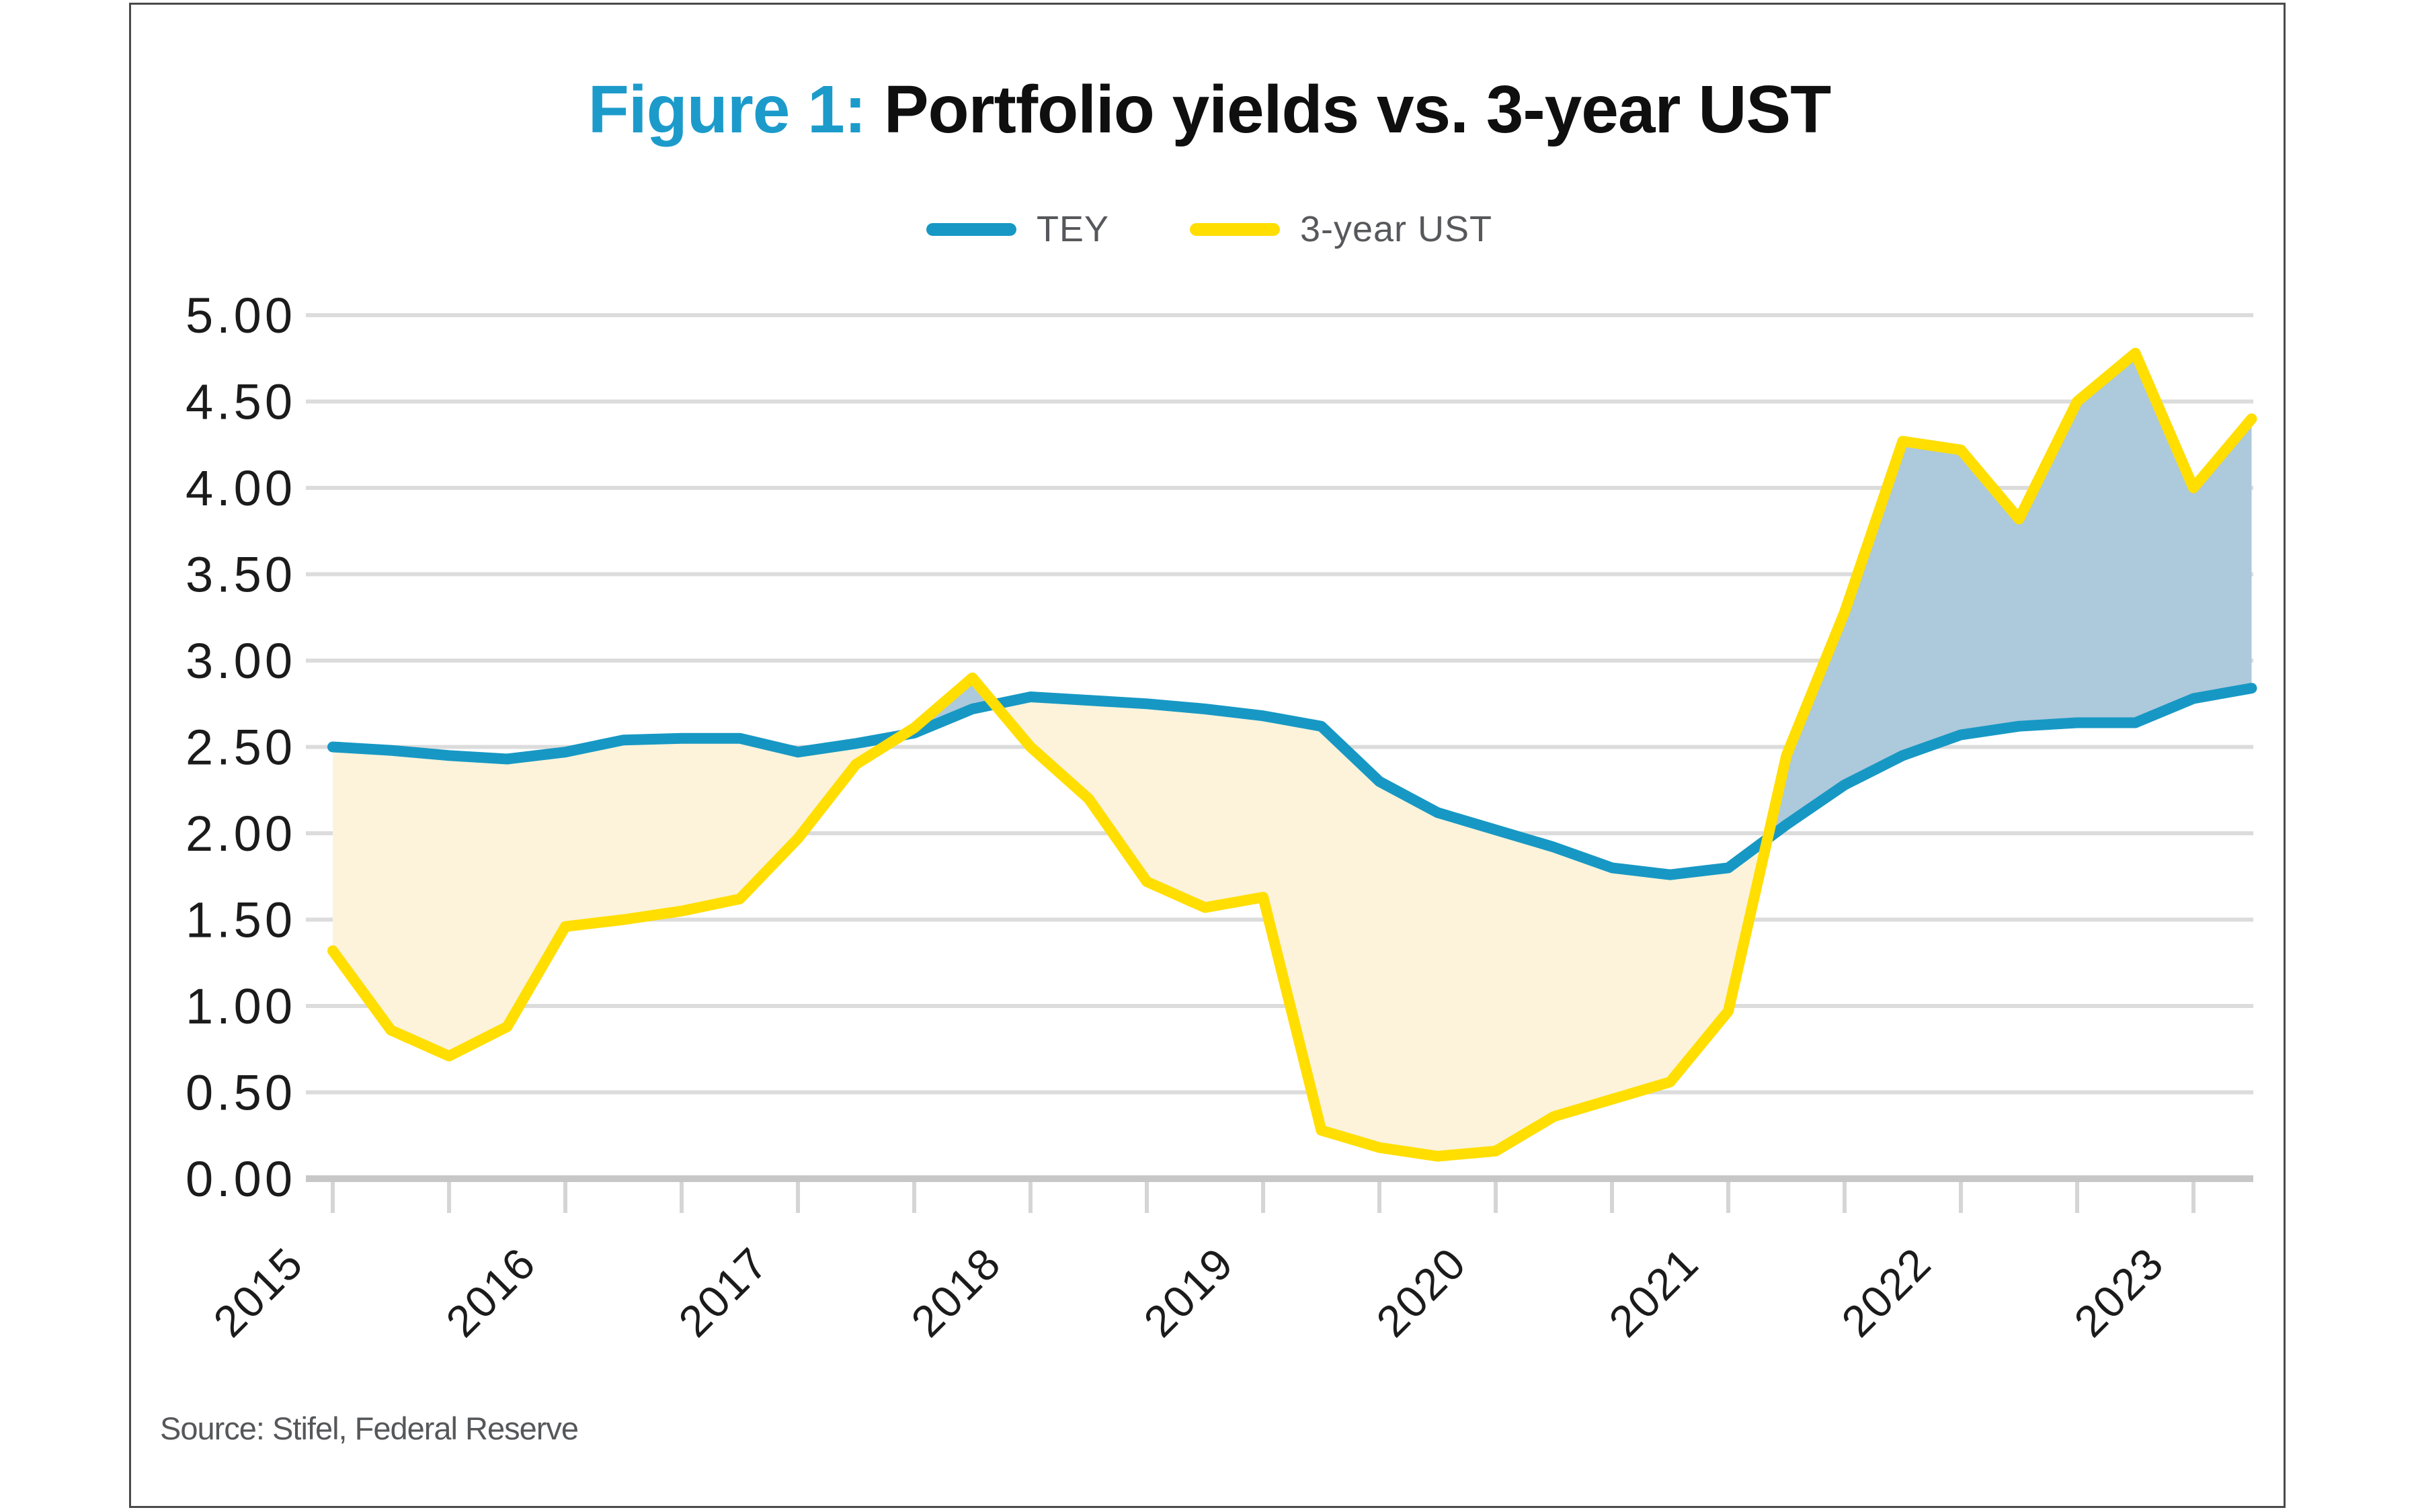  What do you see at coordinates (1396, 229) in the screenshot?
I see `legend-label: 3-year UST` at bounding box center [1396, 229].